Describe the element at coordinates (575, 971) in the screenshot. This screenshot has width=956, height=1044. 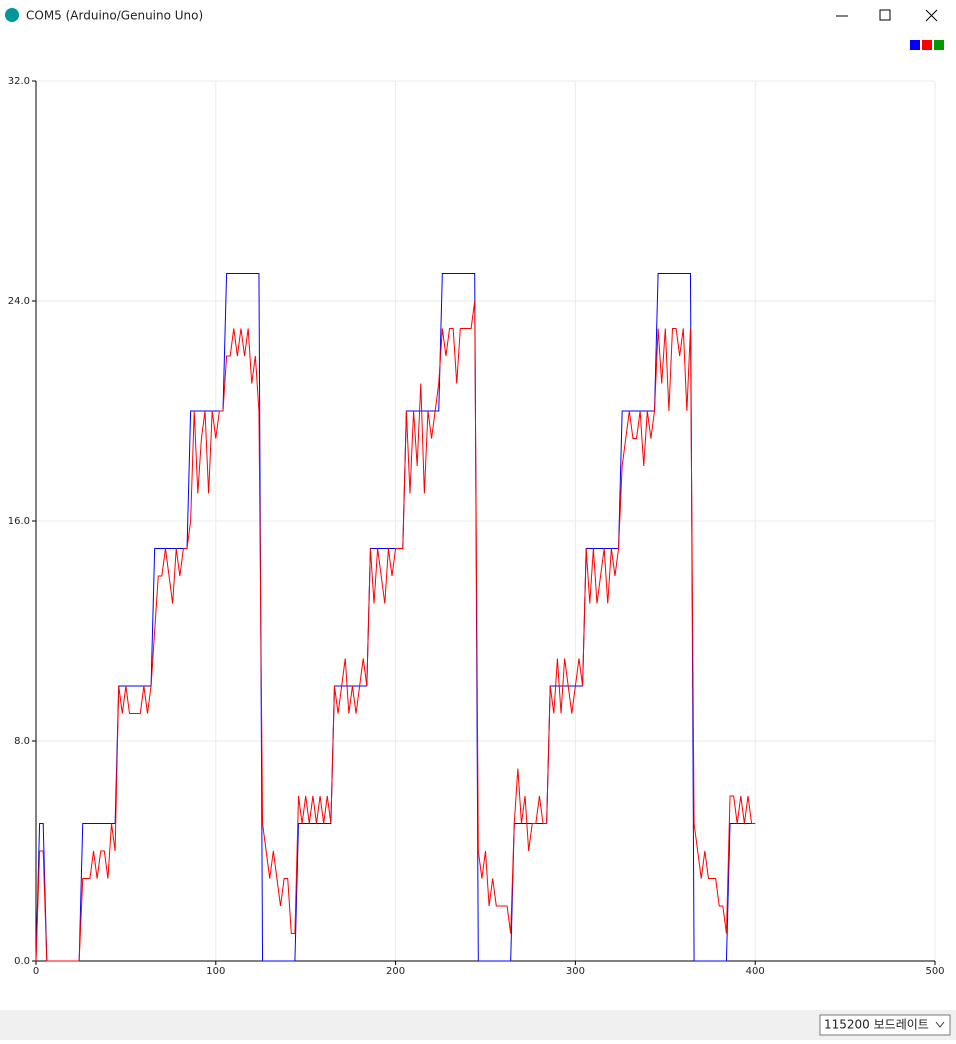
I see `x-tick-label: 300` at that location.